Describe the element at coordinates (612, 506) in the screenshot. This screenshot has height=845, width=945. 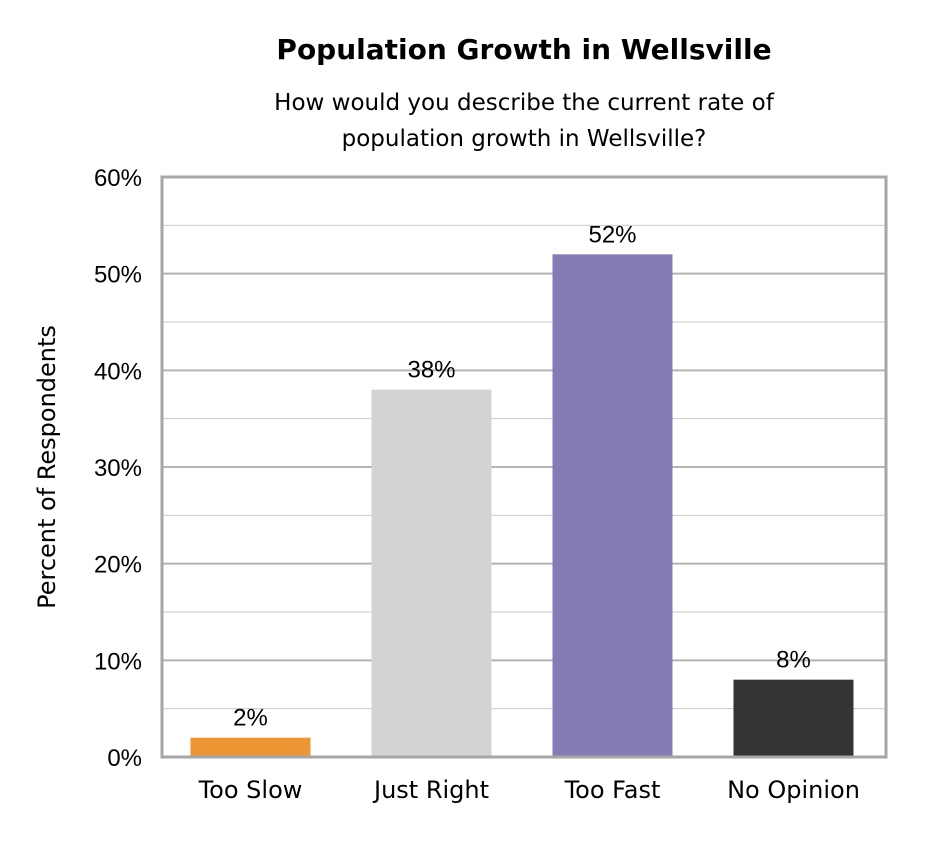
I see `bar-too-fast` at that location.